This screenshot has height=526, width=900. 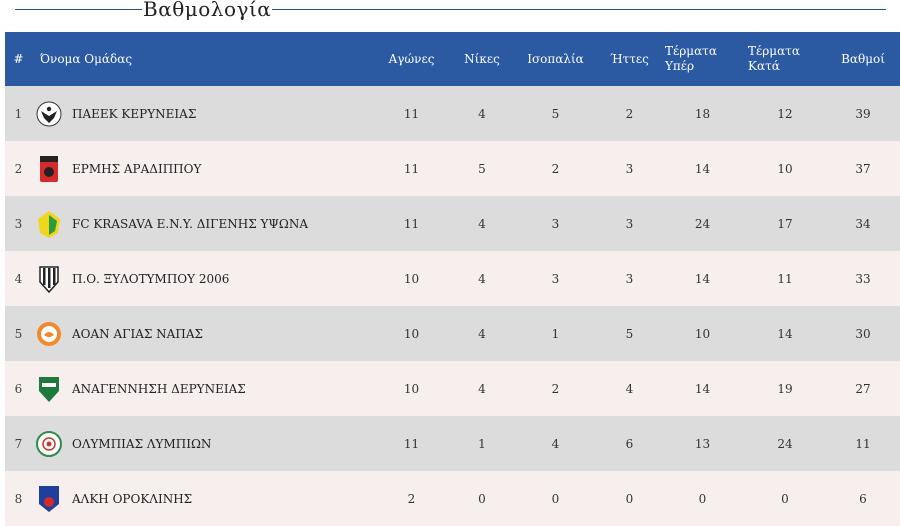 I want to click on round-badge-icon, so click(x=49, y=443).